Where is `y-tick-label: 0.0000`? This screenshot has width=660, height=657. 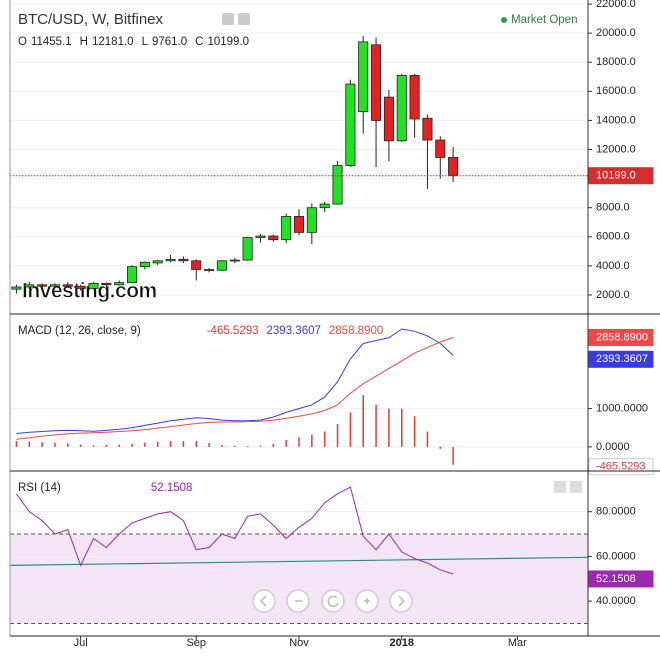
y-tick-label: 0.0000 is located at coordinates (613, 447).